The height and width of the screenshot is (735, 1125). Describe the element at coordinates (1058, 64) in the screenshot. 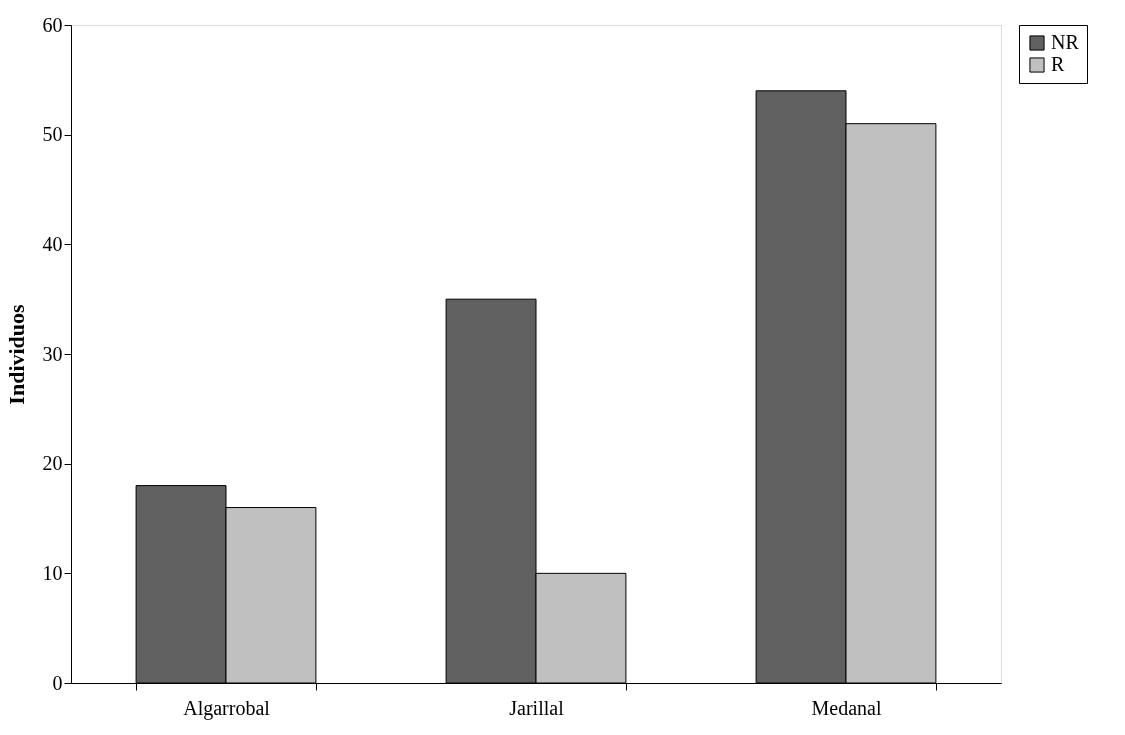

I see `legend-label: R` at that location.